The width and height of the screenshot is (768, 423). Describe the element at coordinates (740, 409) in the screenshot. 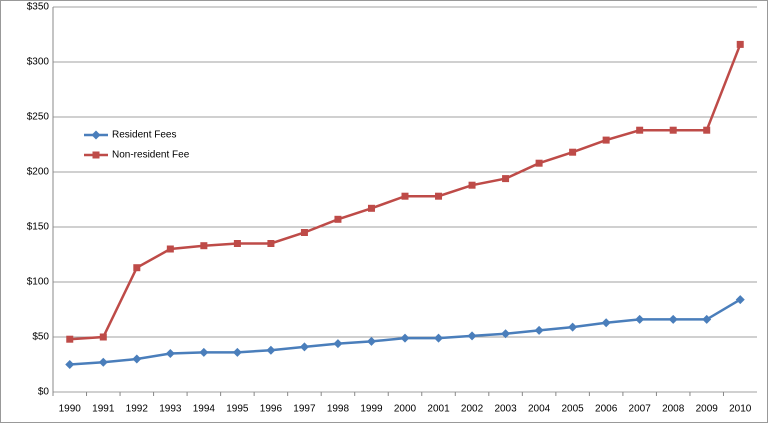

I see `x-tick-label: 2010` at that location.